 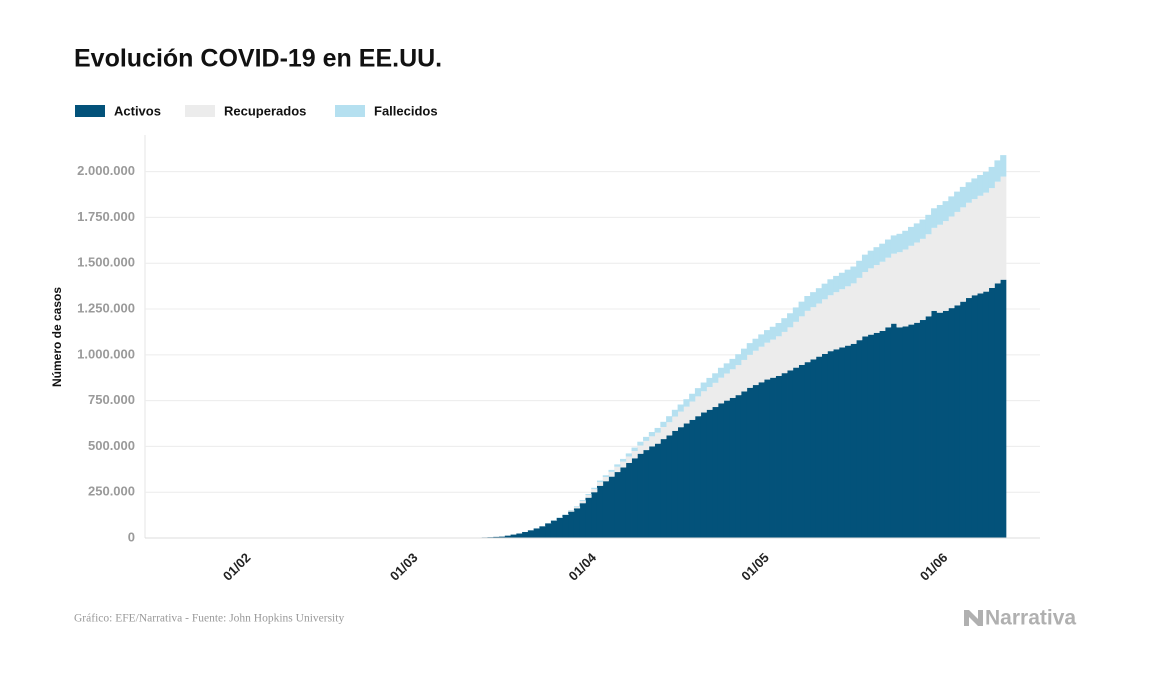 I want to click on x-tick-label: 01/03, so click(x=404, y=567).